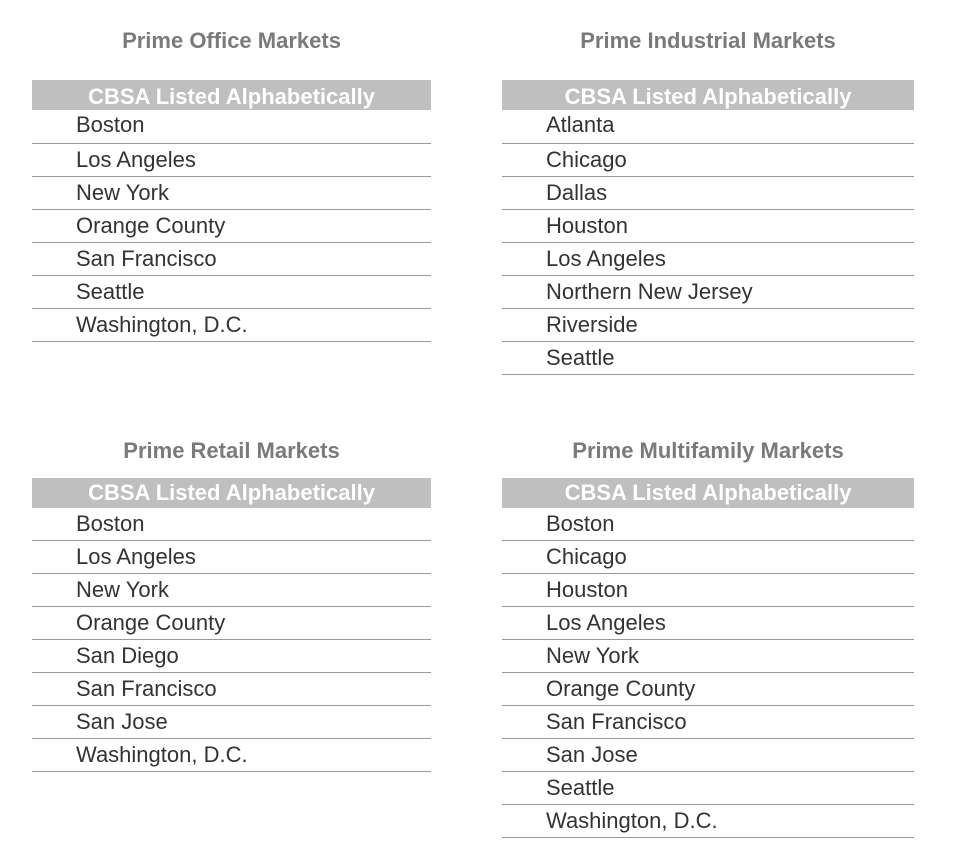 This screenshot has width=954, height=868. What do you see at coordinates (231, 40) in the screenshot?
I see `office-markets-title: Prime Office Markets` at bounding box center [231, 40].